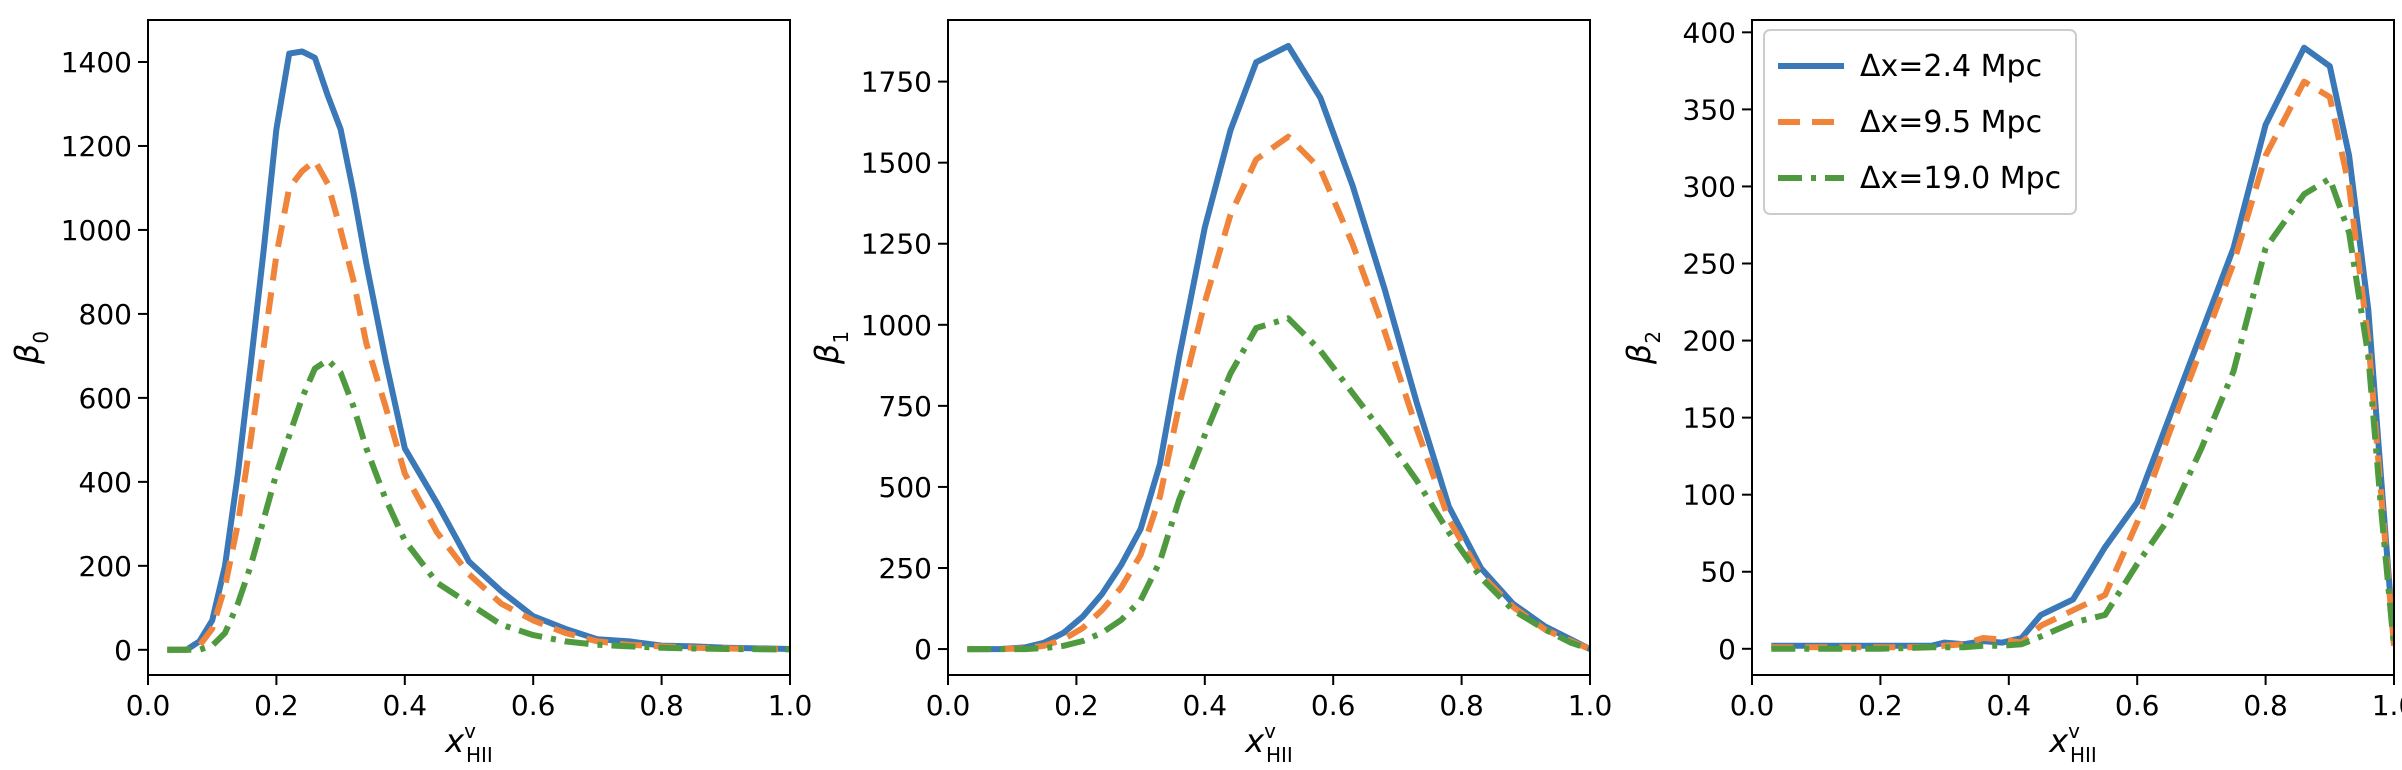 The width and height of the screenshot is (2402, 770). What do you see at coordinates (1642, 348) in the screenshot?
I see `y-axis-label: β2` at bounding box center [1642, 348].